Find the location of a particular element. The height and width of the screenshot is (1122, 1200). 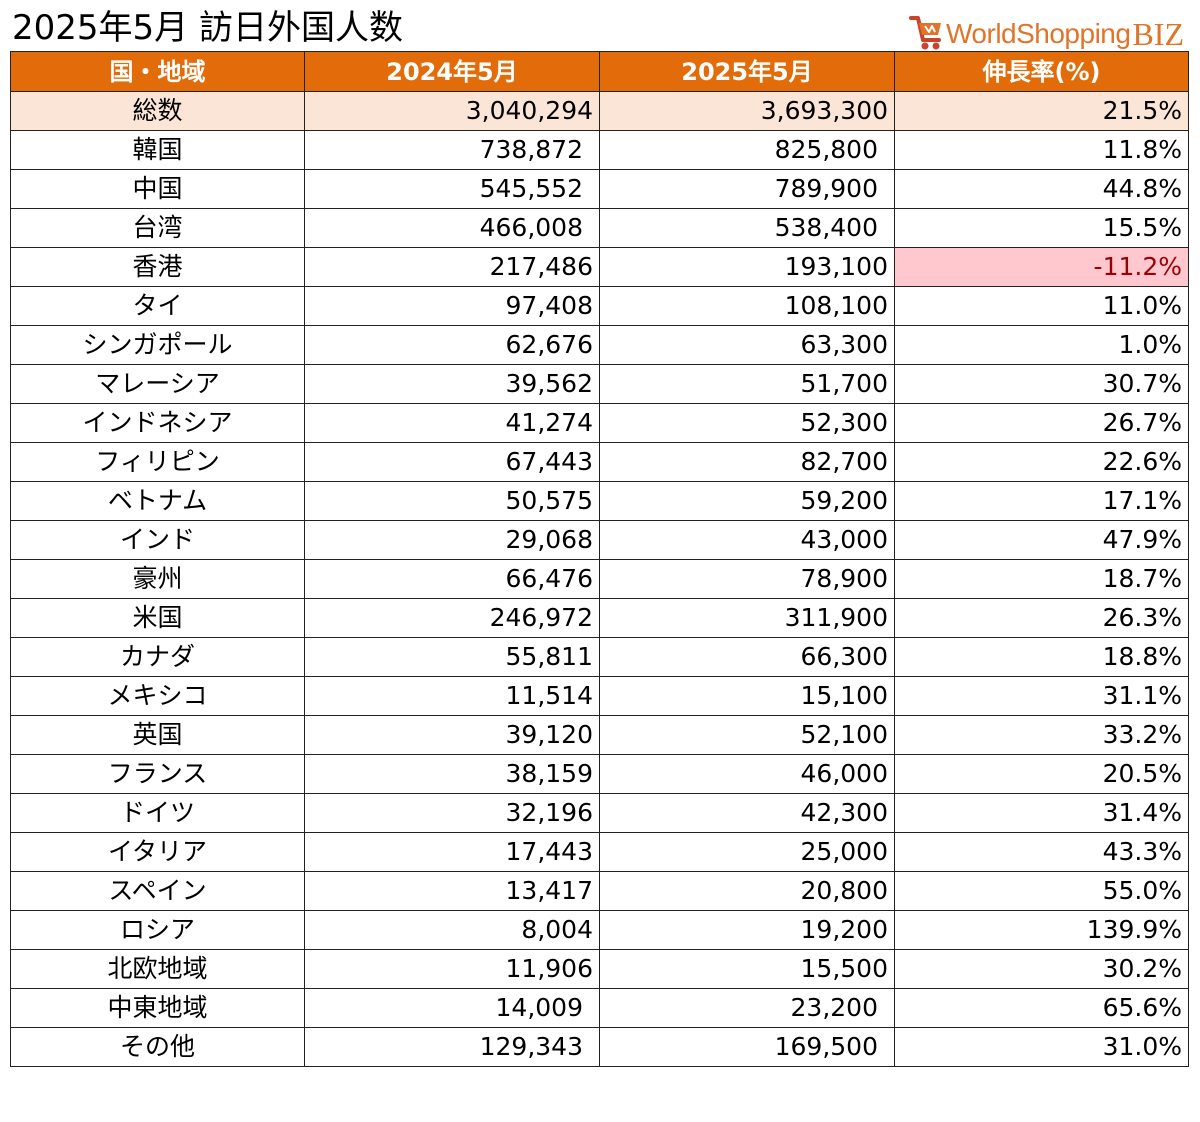

table-row: フランス 38,159 46,000 20.5% is located at coordinates (599, 774).